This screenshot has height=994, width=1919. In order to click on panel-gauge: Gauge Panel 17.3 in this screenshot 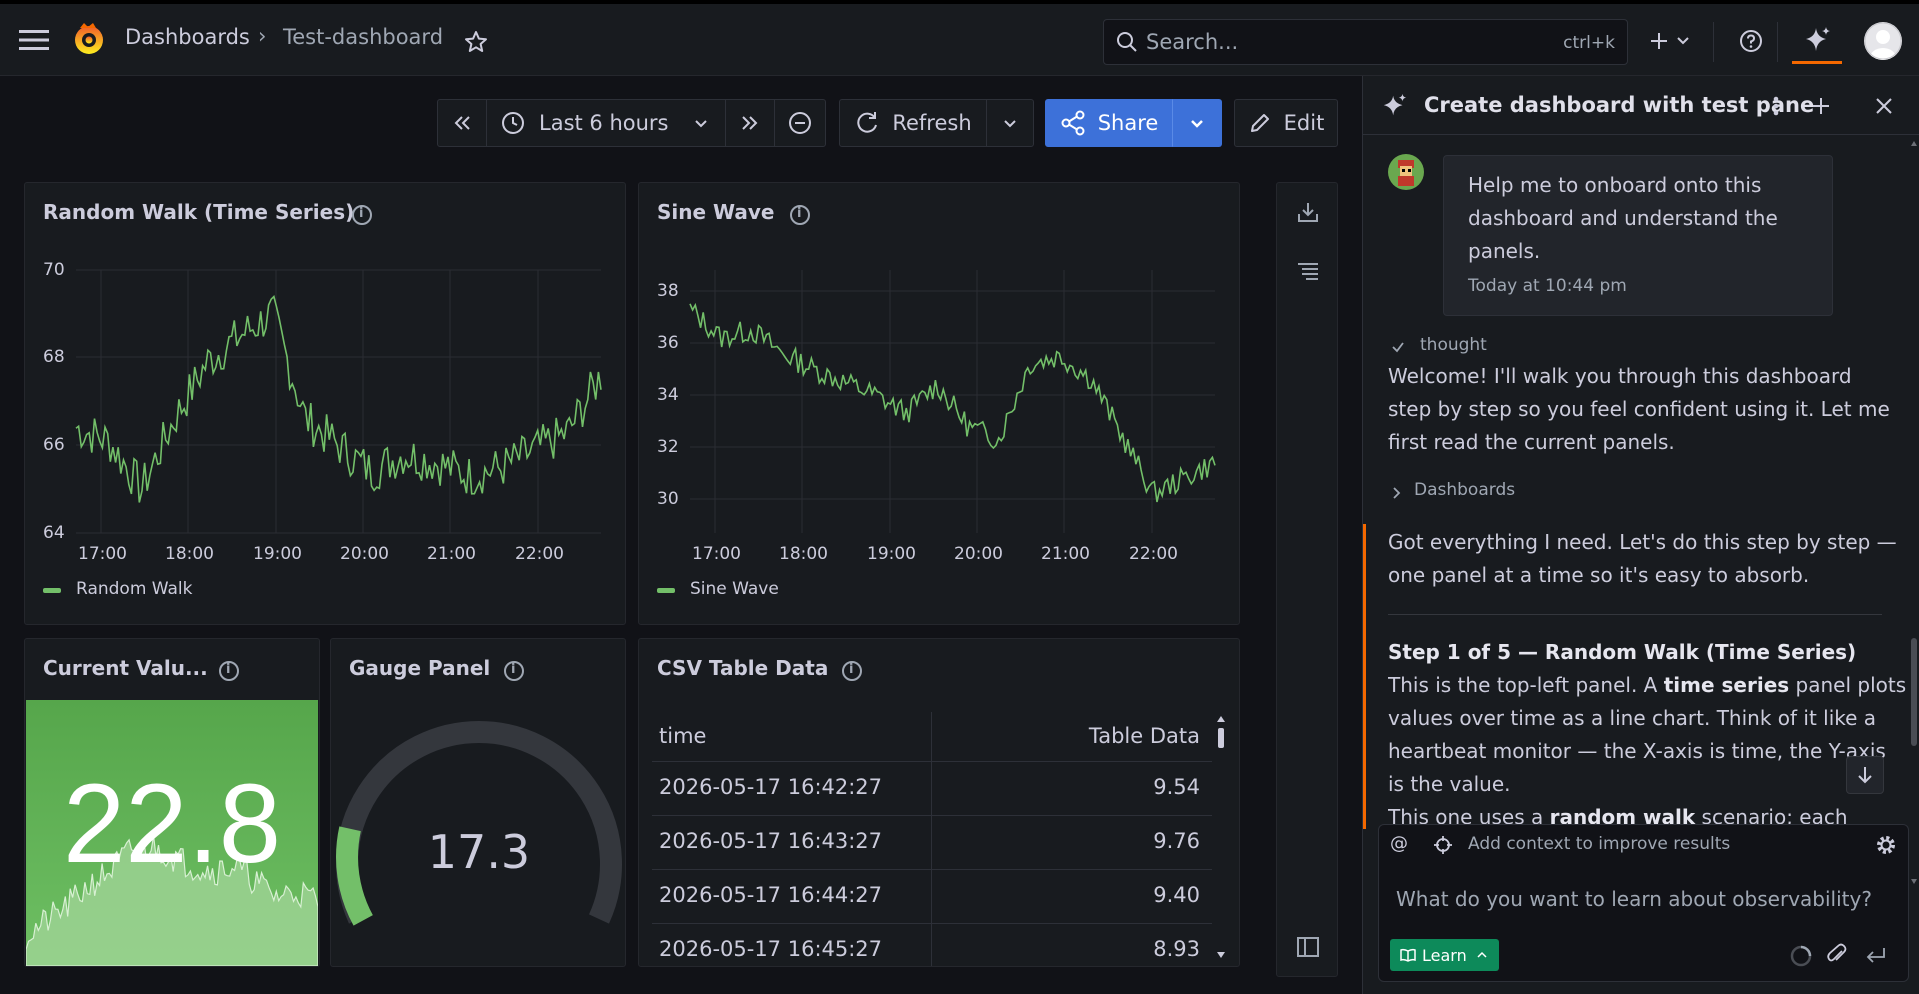, I will do `click(478, 802)`.